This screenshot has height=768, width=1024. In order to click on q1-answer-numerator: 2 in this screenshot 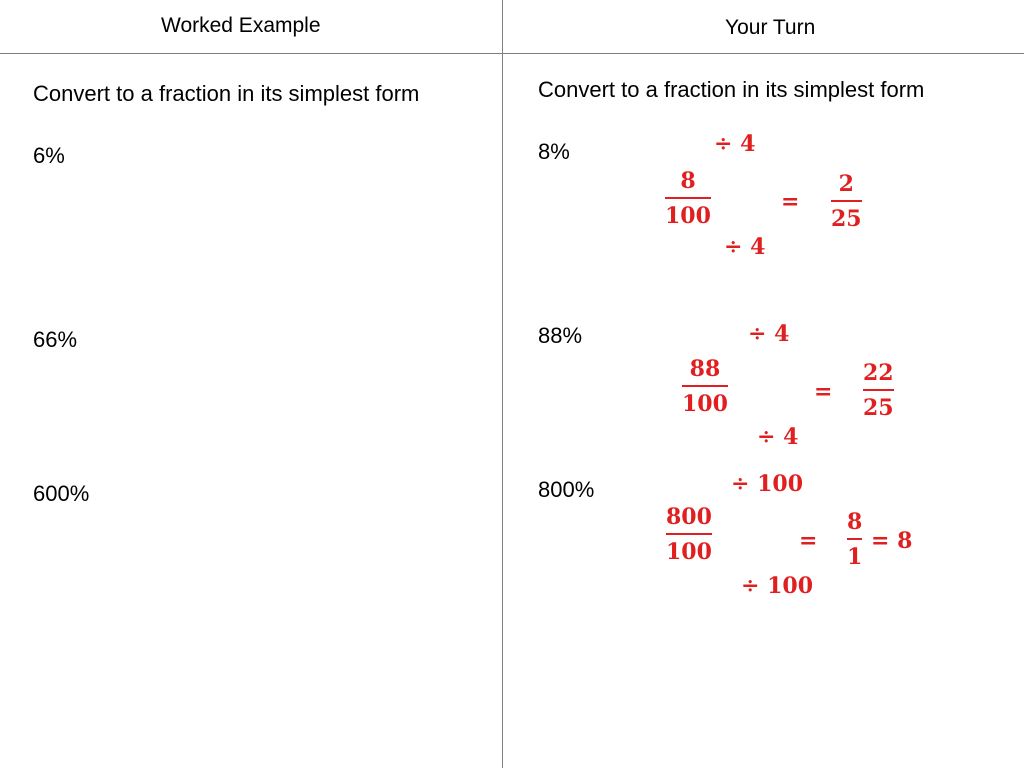, I will do `click(846, 184)`.